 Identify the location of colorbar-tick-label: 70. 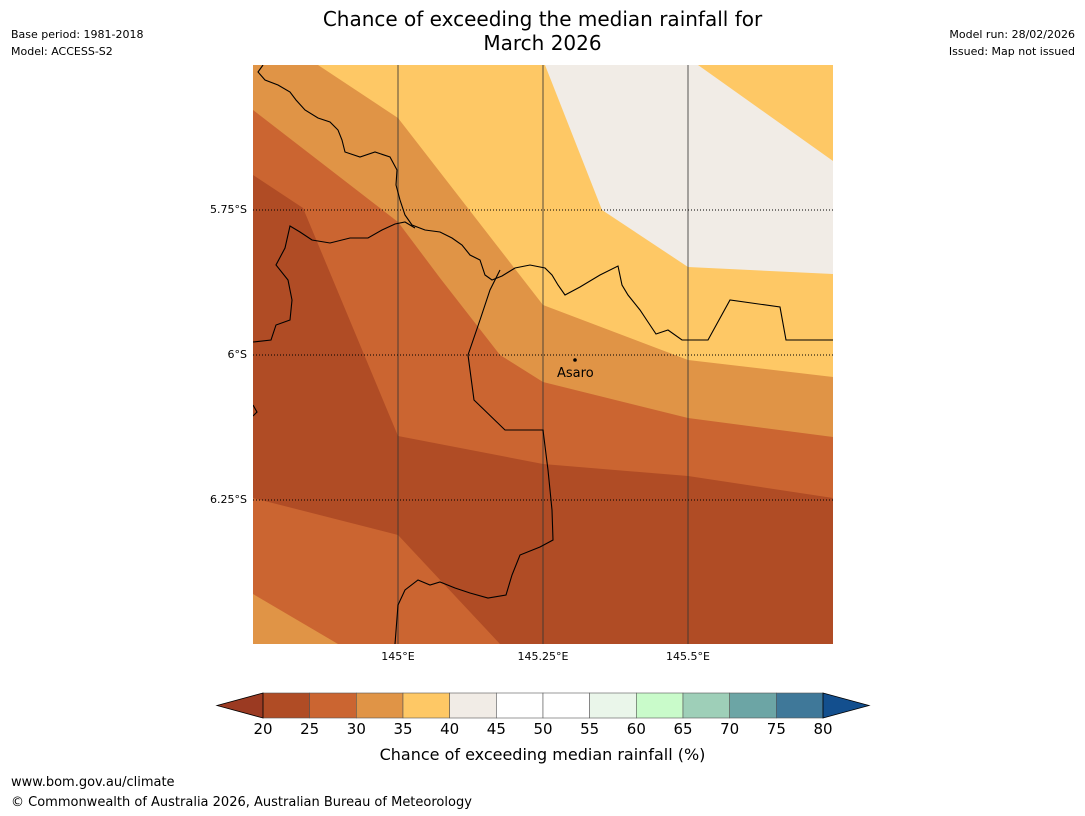
(730, 729).